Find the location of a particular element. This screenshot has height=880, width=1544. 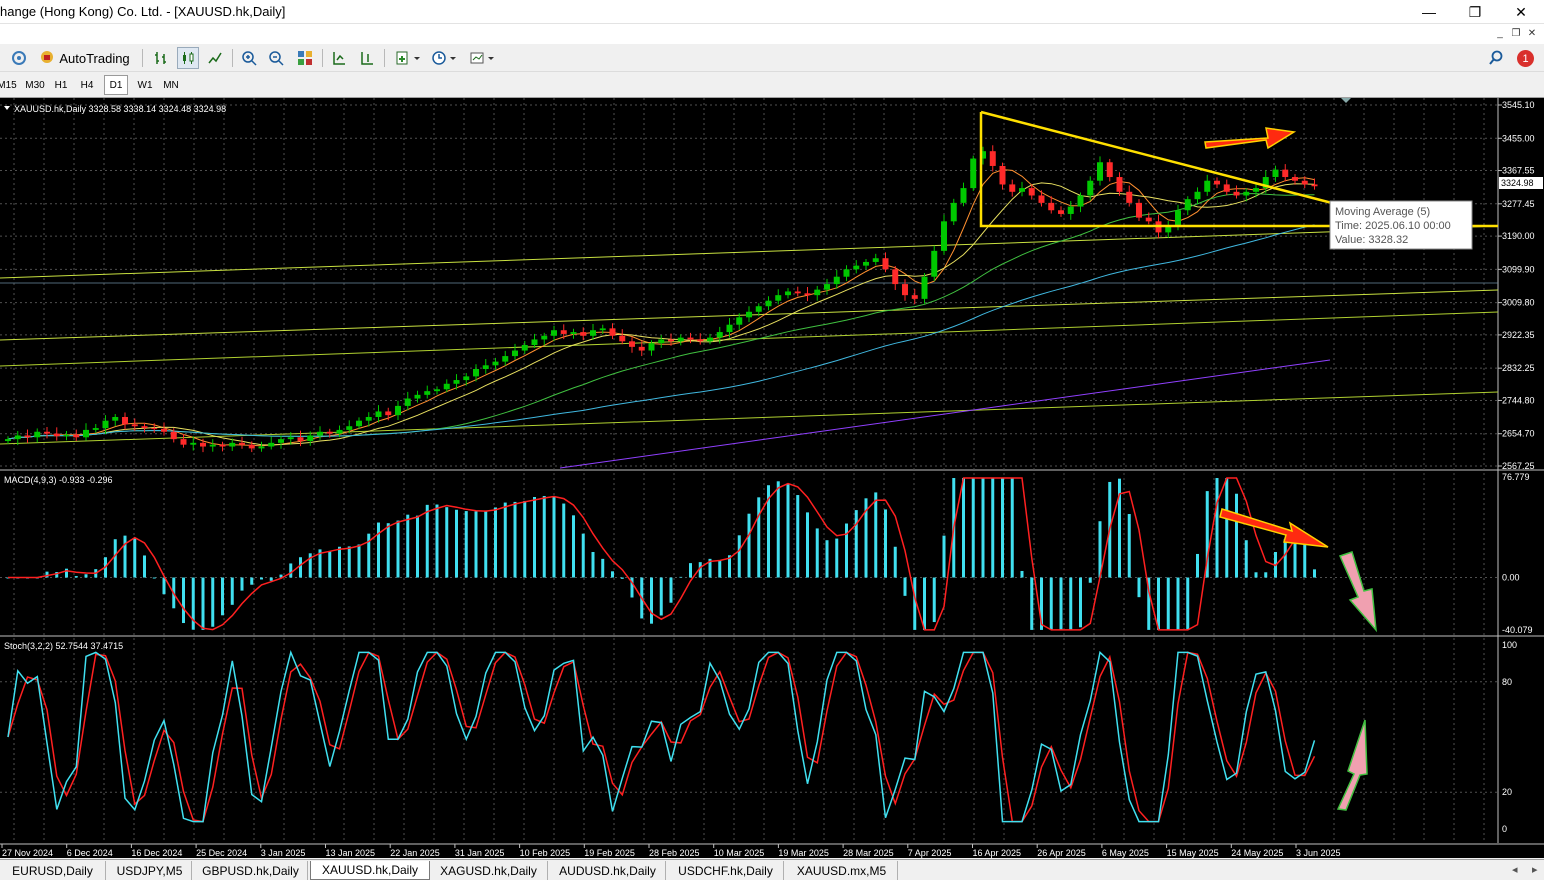

chart-tab: USDJPY,M5 is located at coordinates (150, 870).